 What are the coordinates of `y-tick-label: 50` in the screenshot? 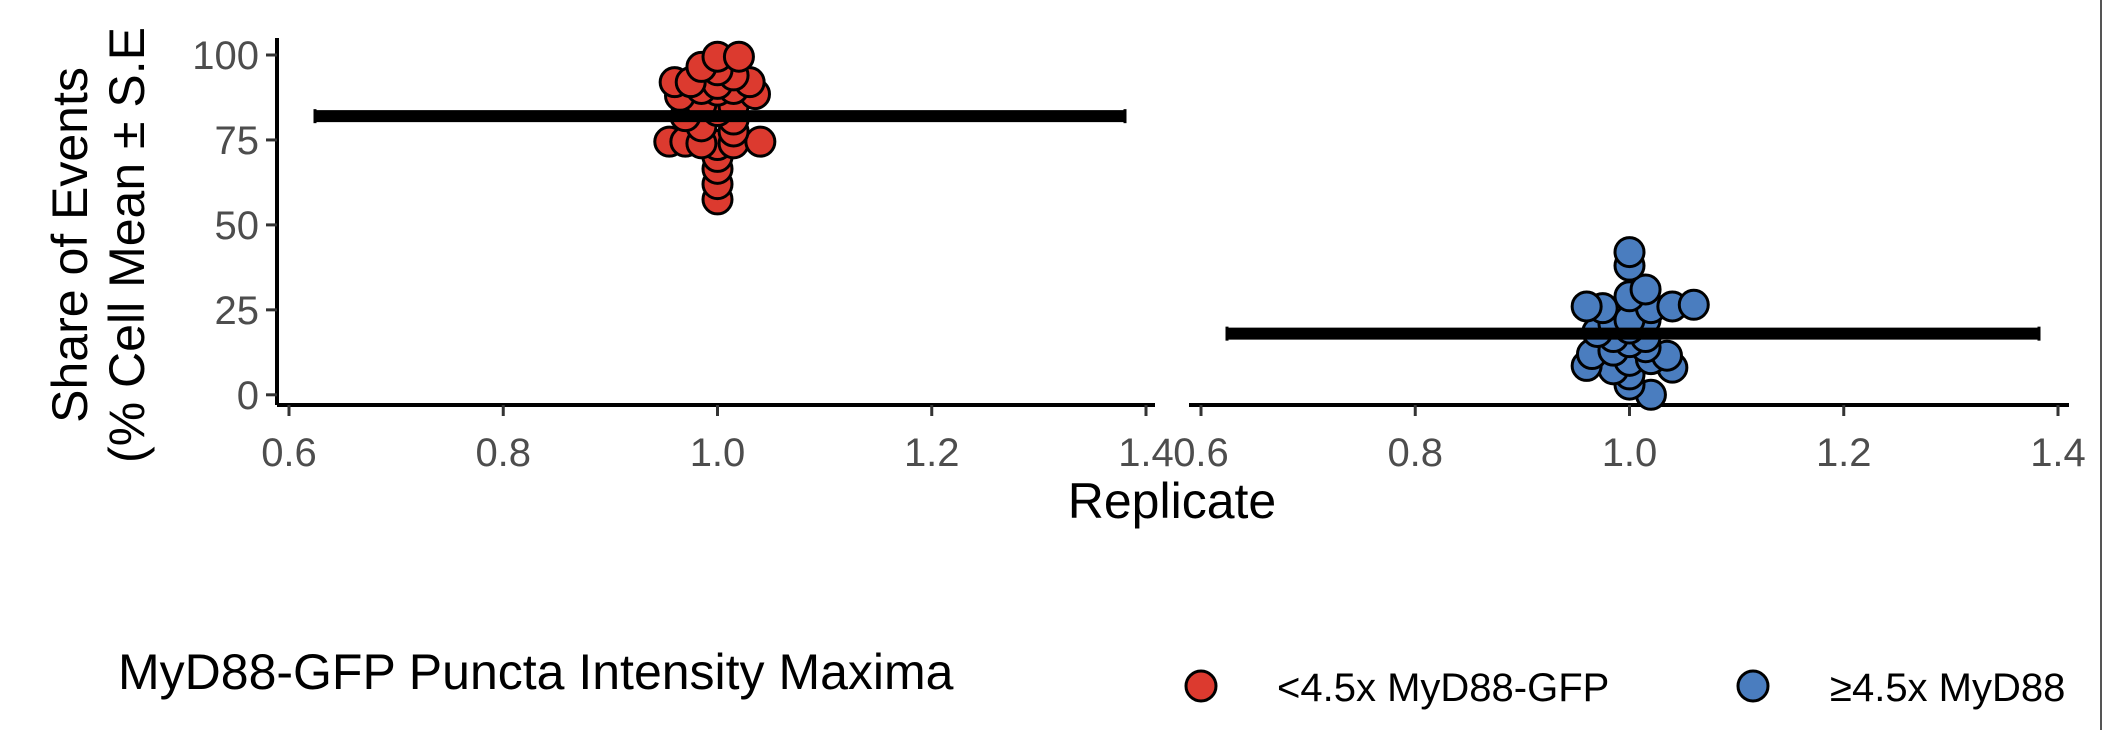 It's located at (237, 226).